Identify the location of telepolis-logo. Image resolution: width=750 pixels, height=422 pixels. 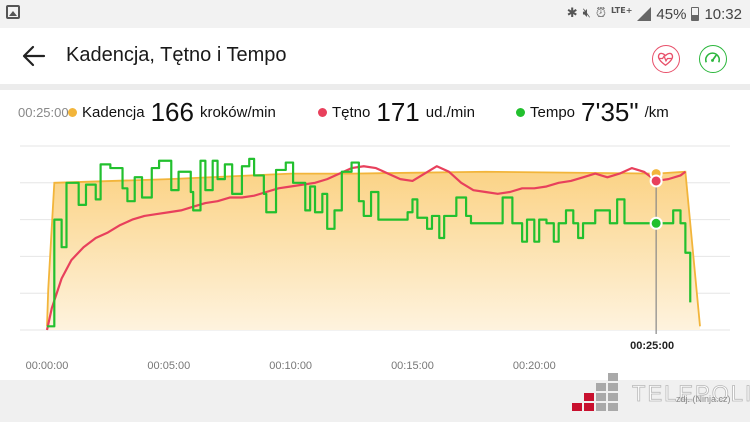
(596, 393).